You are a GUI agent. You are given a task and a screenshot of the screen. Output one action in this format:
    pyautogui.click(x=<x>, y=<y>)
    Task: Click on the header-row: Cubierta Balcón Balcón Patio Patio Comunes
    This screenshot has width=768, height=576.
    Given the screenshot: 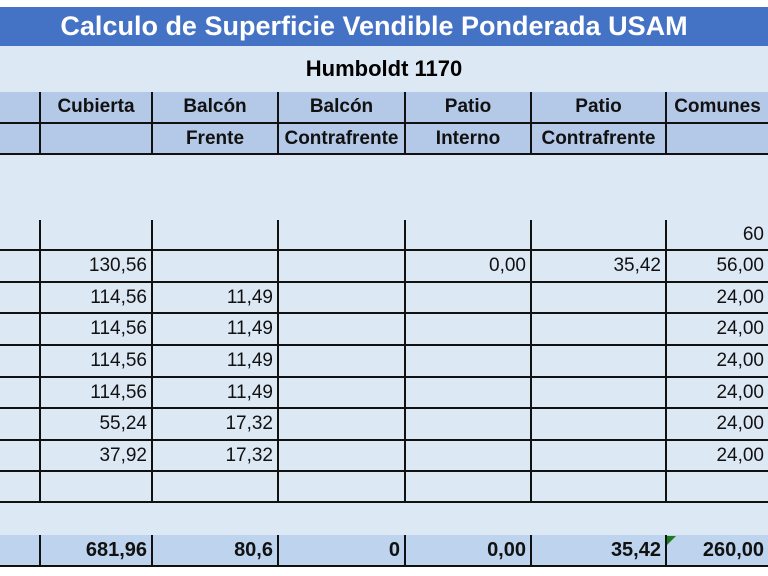 What is the action you would take?
    pyautogui.click(x=384, y=108)
    